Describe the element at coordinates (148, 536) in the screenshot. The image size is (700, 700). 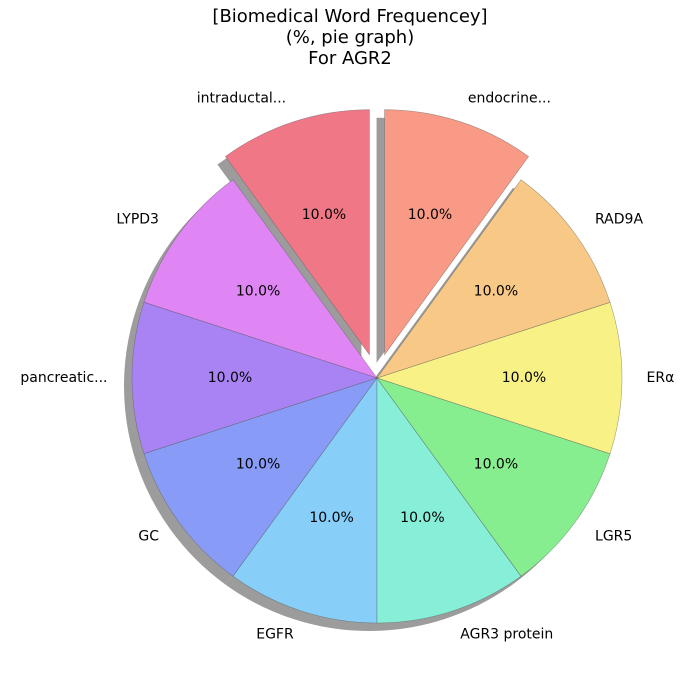
I see `slice-category-label: GC` at that location.